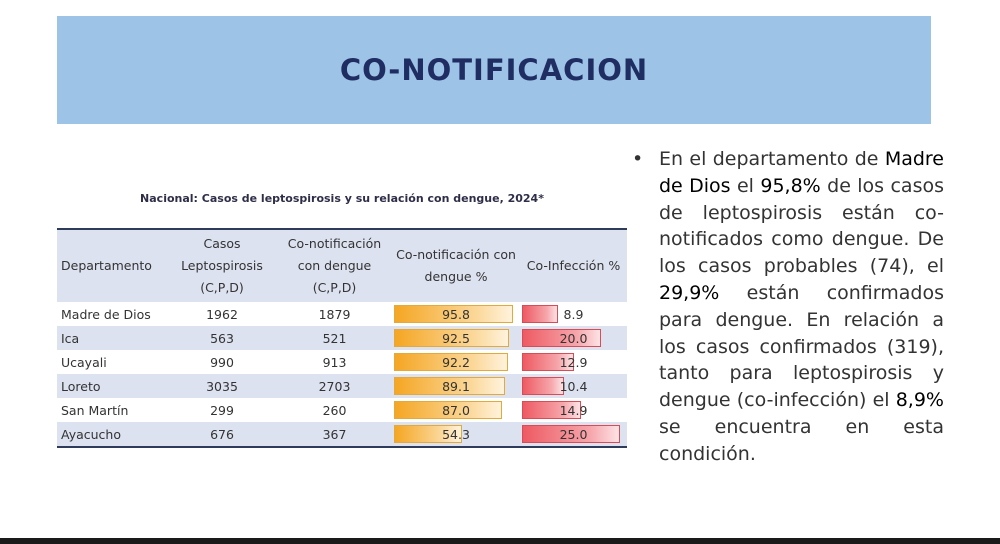  Describe the element at coordinates (334, 386) in the screenshot. I see `cell-conotificacion: 2703` at that location.